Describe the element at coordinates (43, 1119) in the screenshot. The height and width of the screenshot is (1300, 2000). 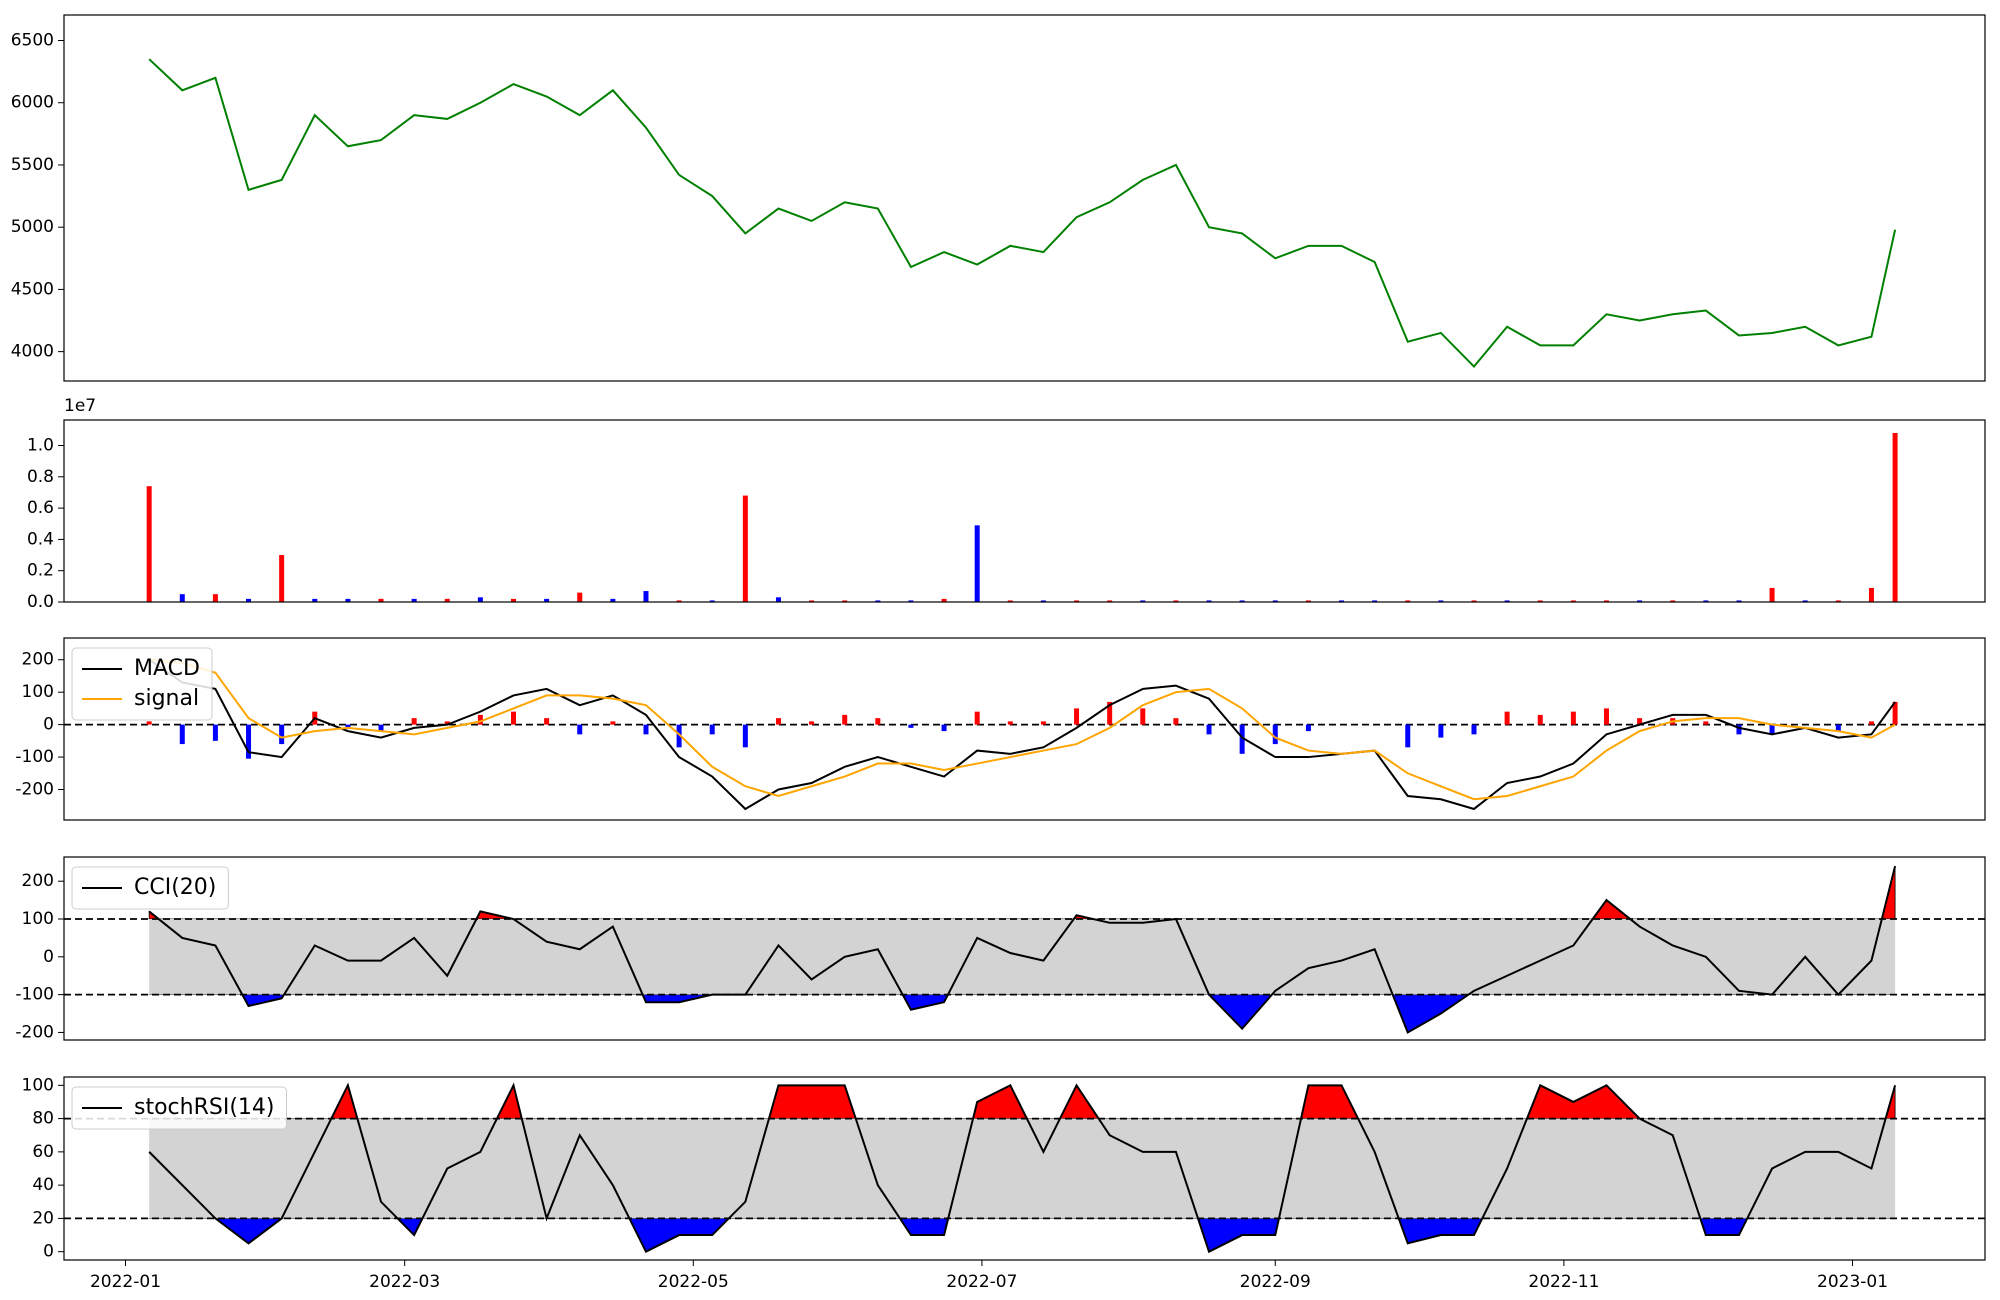
I see `y-tick-label: 80` at that location.